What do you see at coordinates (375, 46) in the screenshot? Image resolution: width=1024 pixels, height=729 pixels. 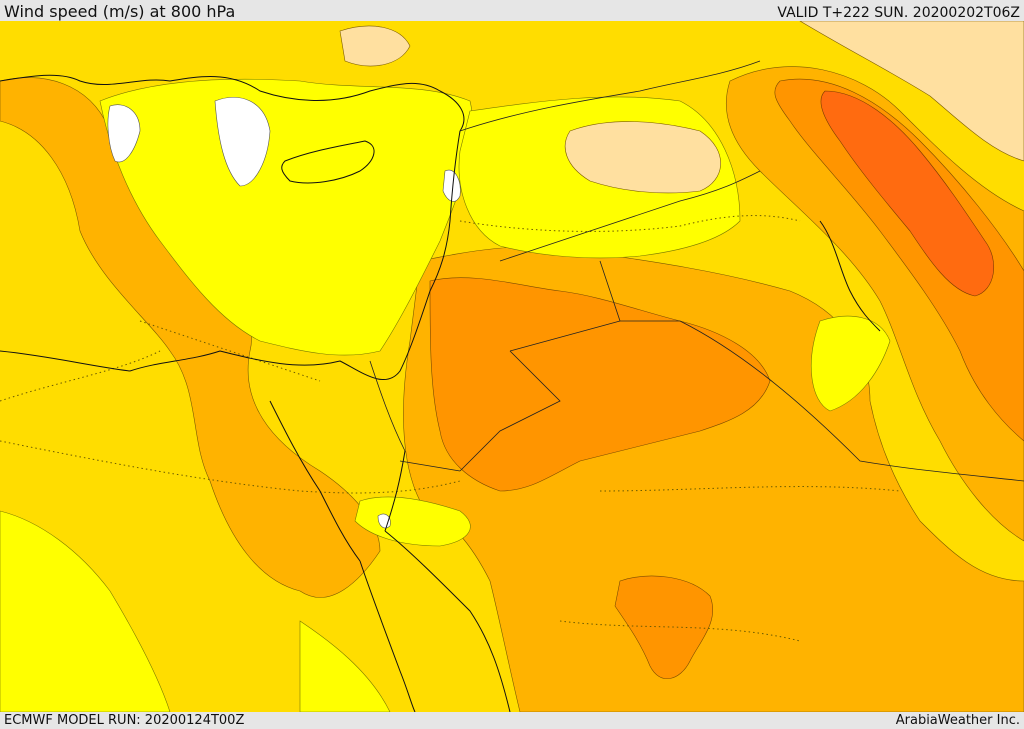 I see `band-beige-turkey` at bounding box center [375, 46].